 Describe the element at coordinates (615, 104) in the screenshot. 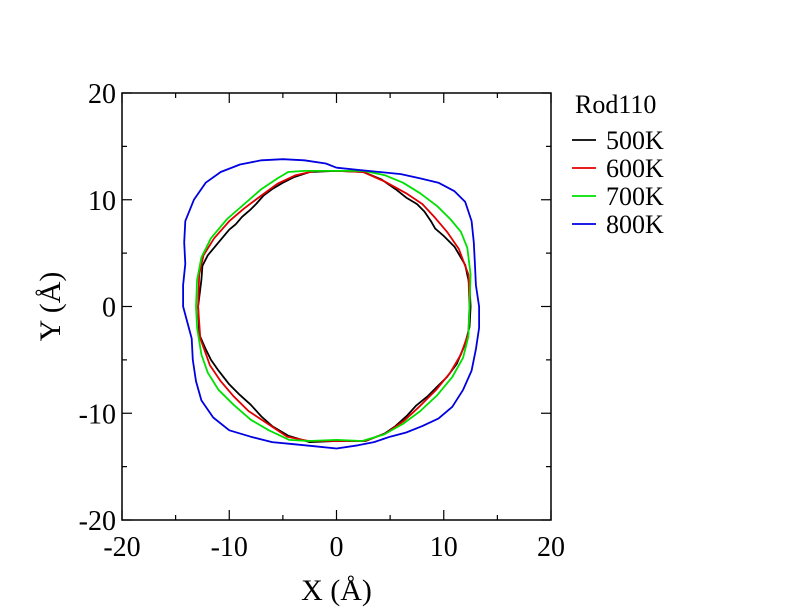

I see `legend-title: Rod110` at that location.